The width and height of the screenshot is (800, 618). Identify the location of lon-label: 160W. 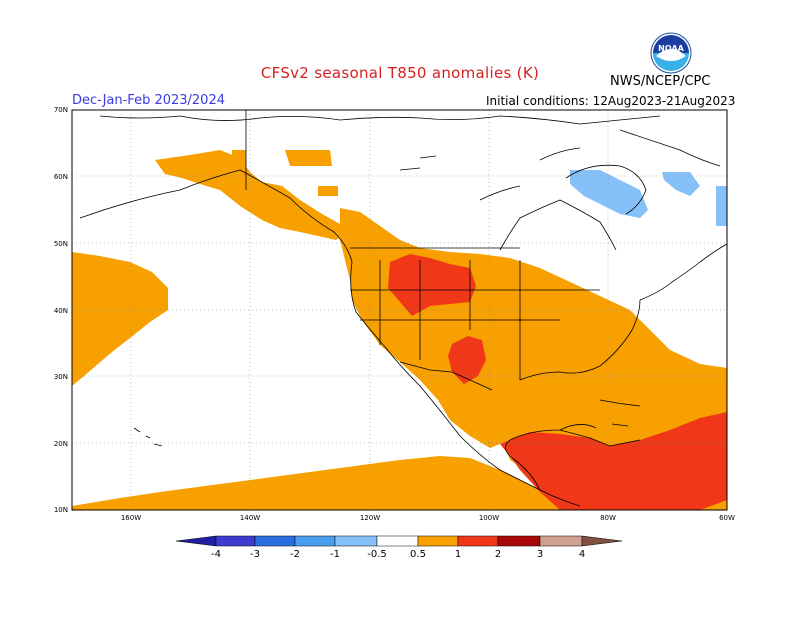
(131, 518).